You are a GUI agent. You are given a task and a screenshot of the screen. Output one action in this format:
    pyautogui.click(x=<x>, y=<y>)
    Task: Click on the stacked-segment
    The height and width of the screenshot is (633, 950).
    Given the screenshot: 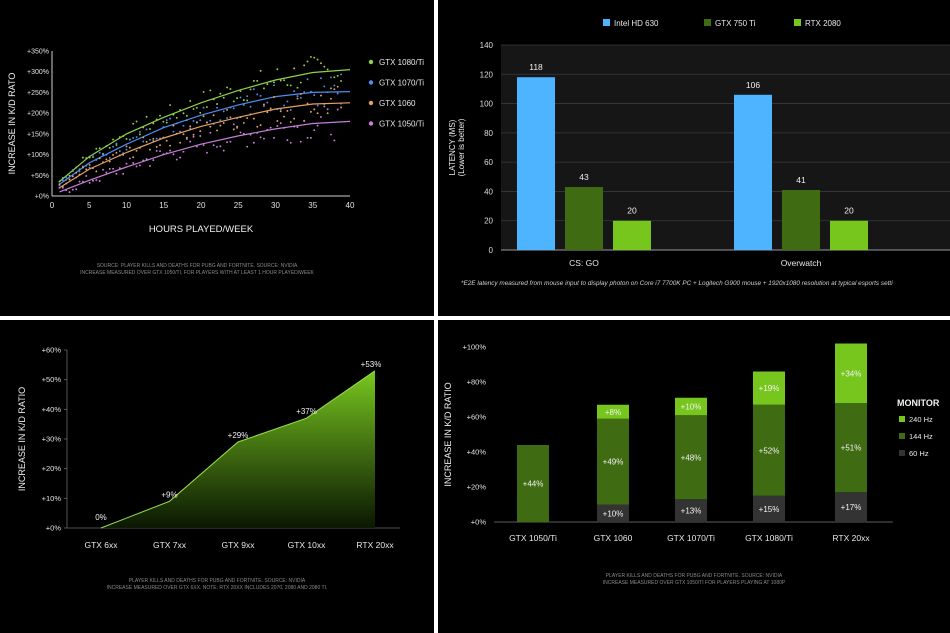 What is the action you would take?
    pyautogui.click(x=851, y=448)
    